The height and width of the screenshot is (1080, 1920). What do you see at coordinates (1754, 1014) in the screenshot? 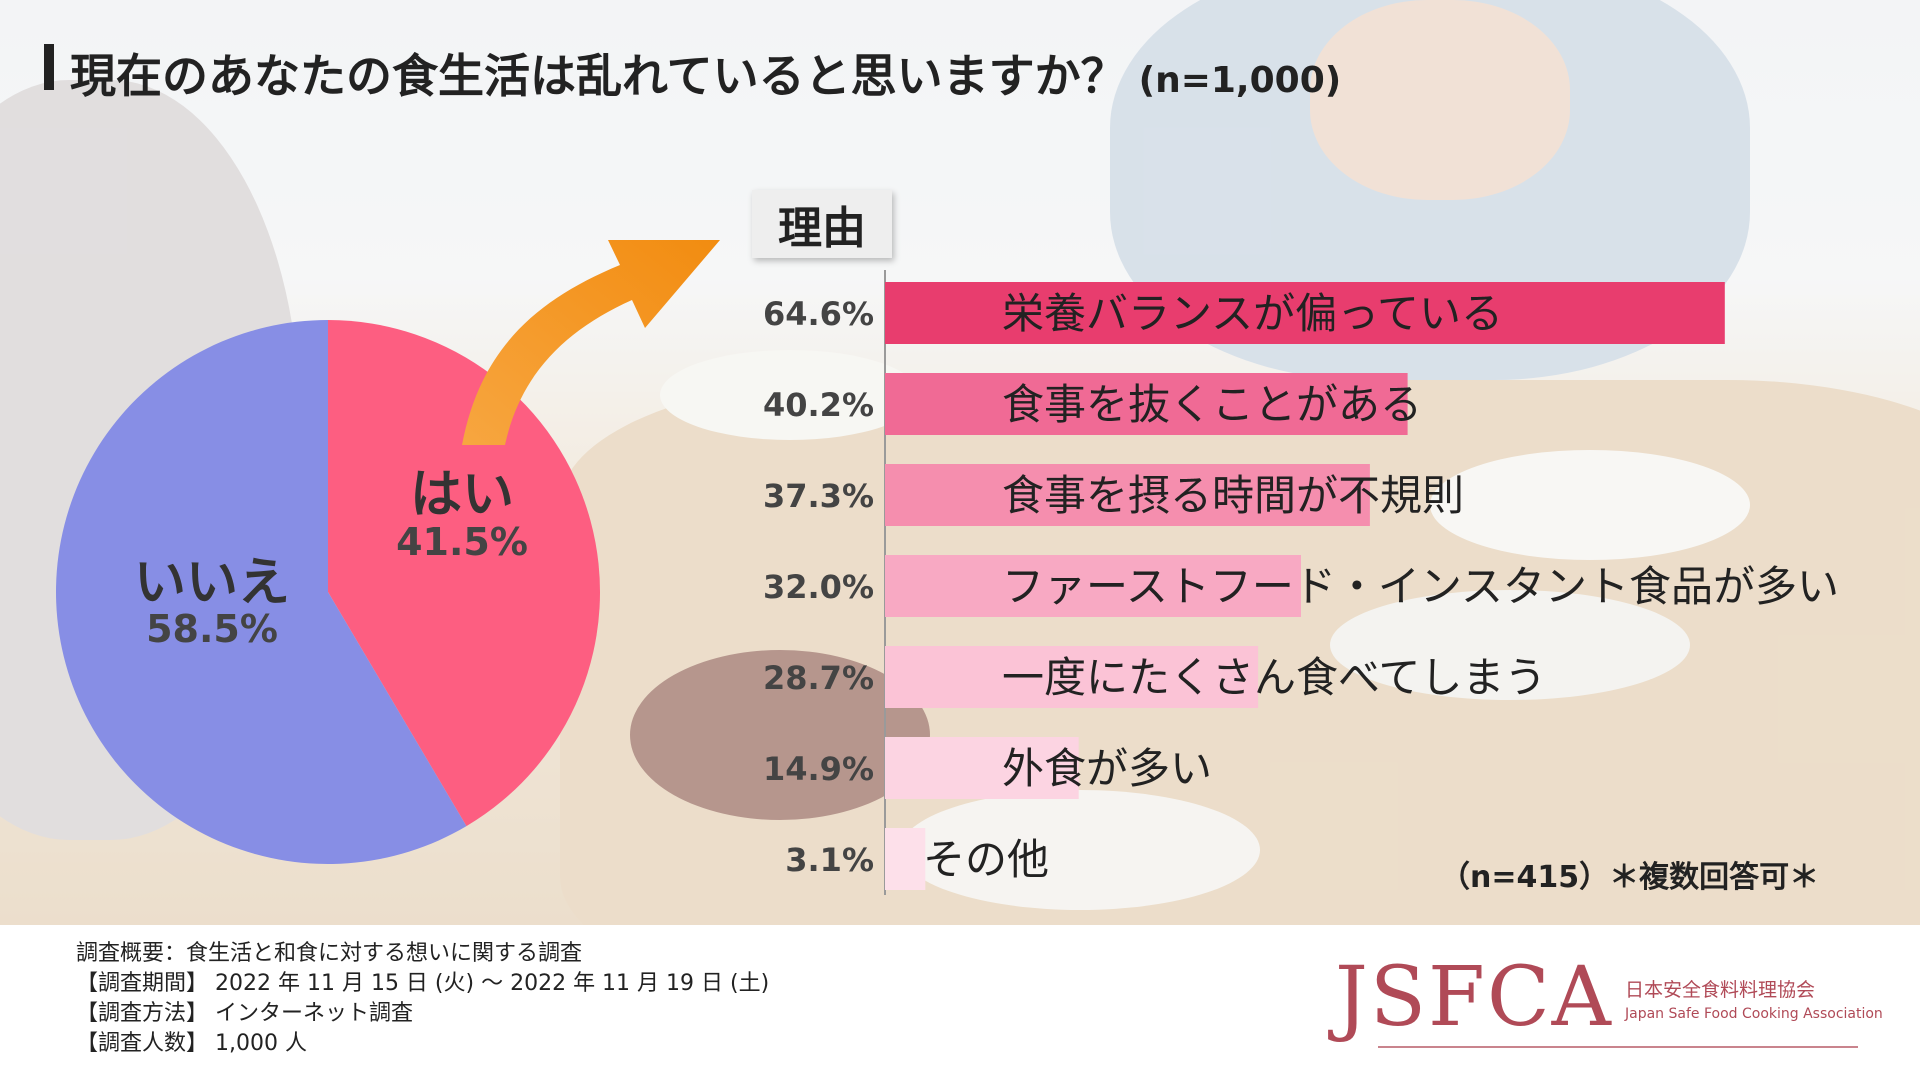
I see `logo-english-name: Japan Safe Food Cooking Association` at bounding box center [1754, 1014].